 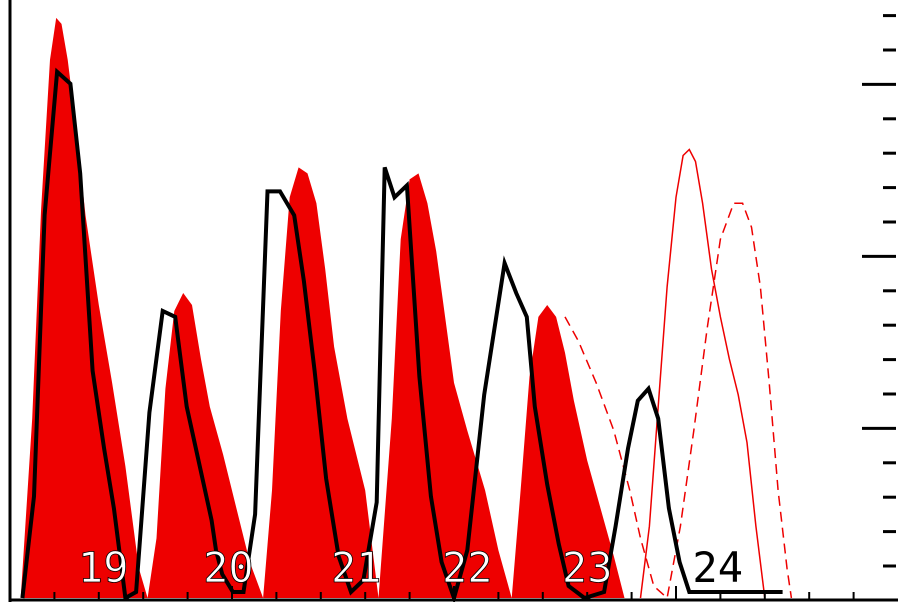 What do you see at coordinates (103, 567) in the screenshot?
I see `cycle-label: 19` at bounding box center [103, 567].